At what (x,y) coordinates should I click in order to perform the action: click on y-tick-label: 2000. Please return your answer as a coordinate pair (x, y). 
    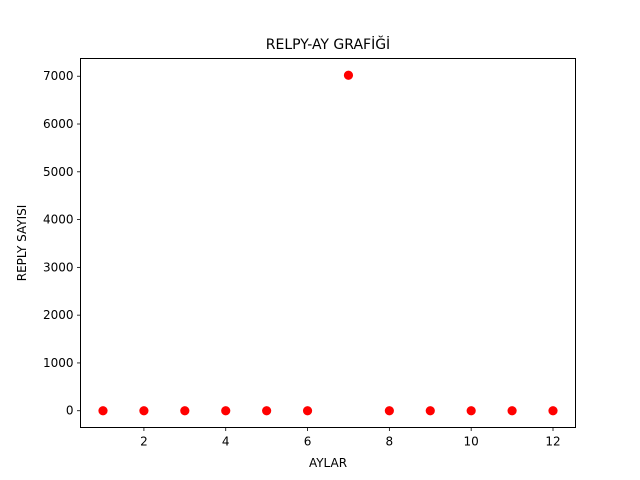
    Looking at the image, I should click on (58, 315).